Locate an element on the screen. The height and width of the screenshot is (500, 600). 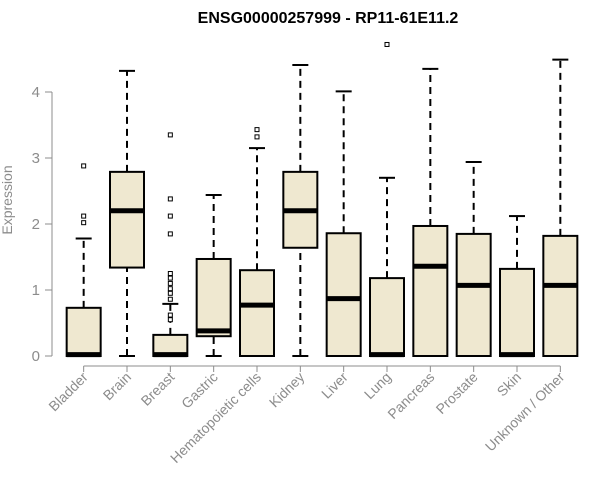
box-prostate is located at coordinates (473, 258).